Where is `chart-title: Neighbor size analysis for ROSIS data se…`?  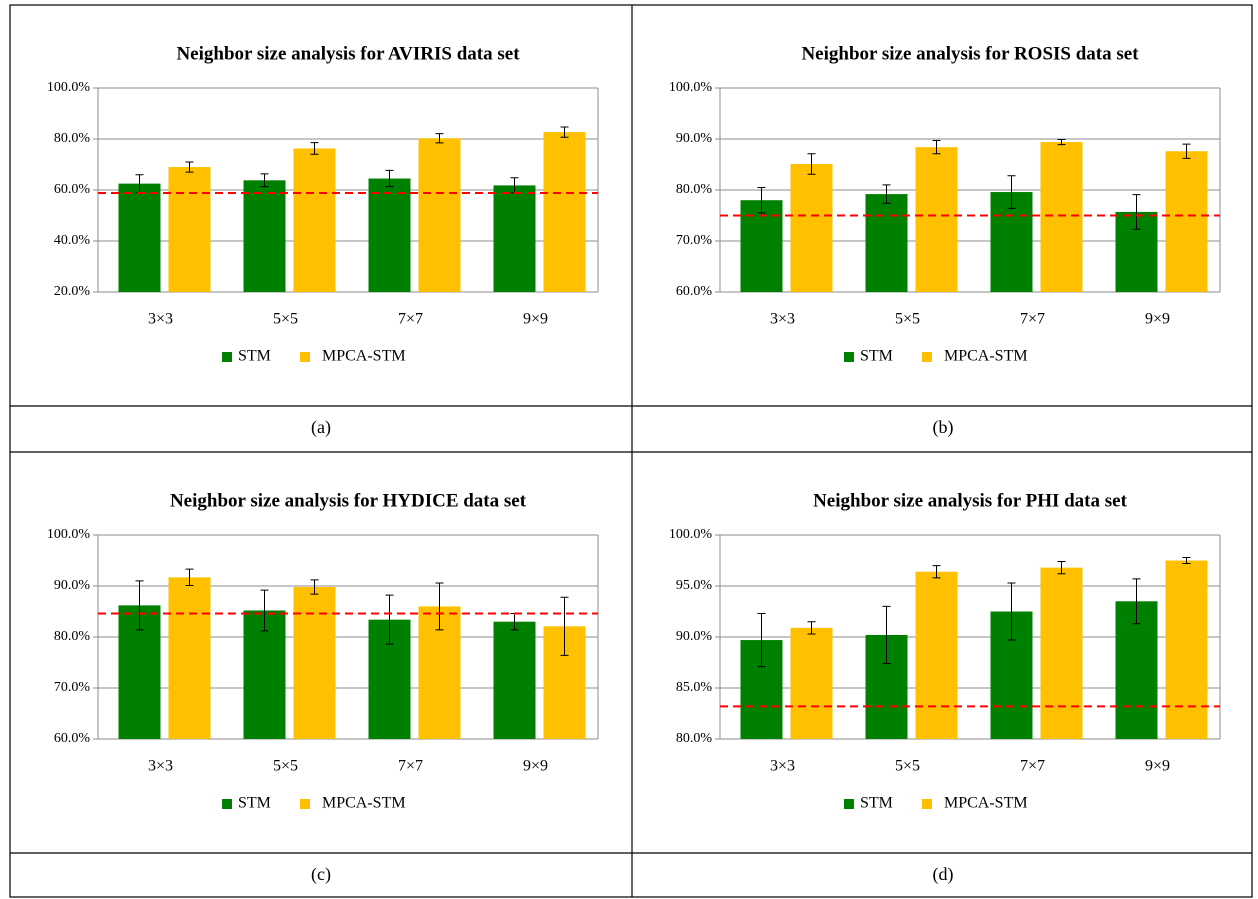 chart-title: Neighbor size analysis for ROSIS data se… is located at coordinates (970, 53).